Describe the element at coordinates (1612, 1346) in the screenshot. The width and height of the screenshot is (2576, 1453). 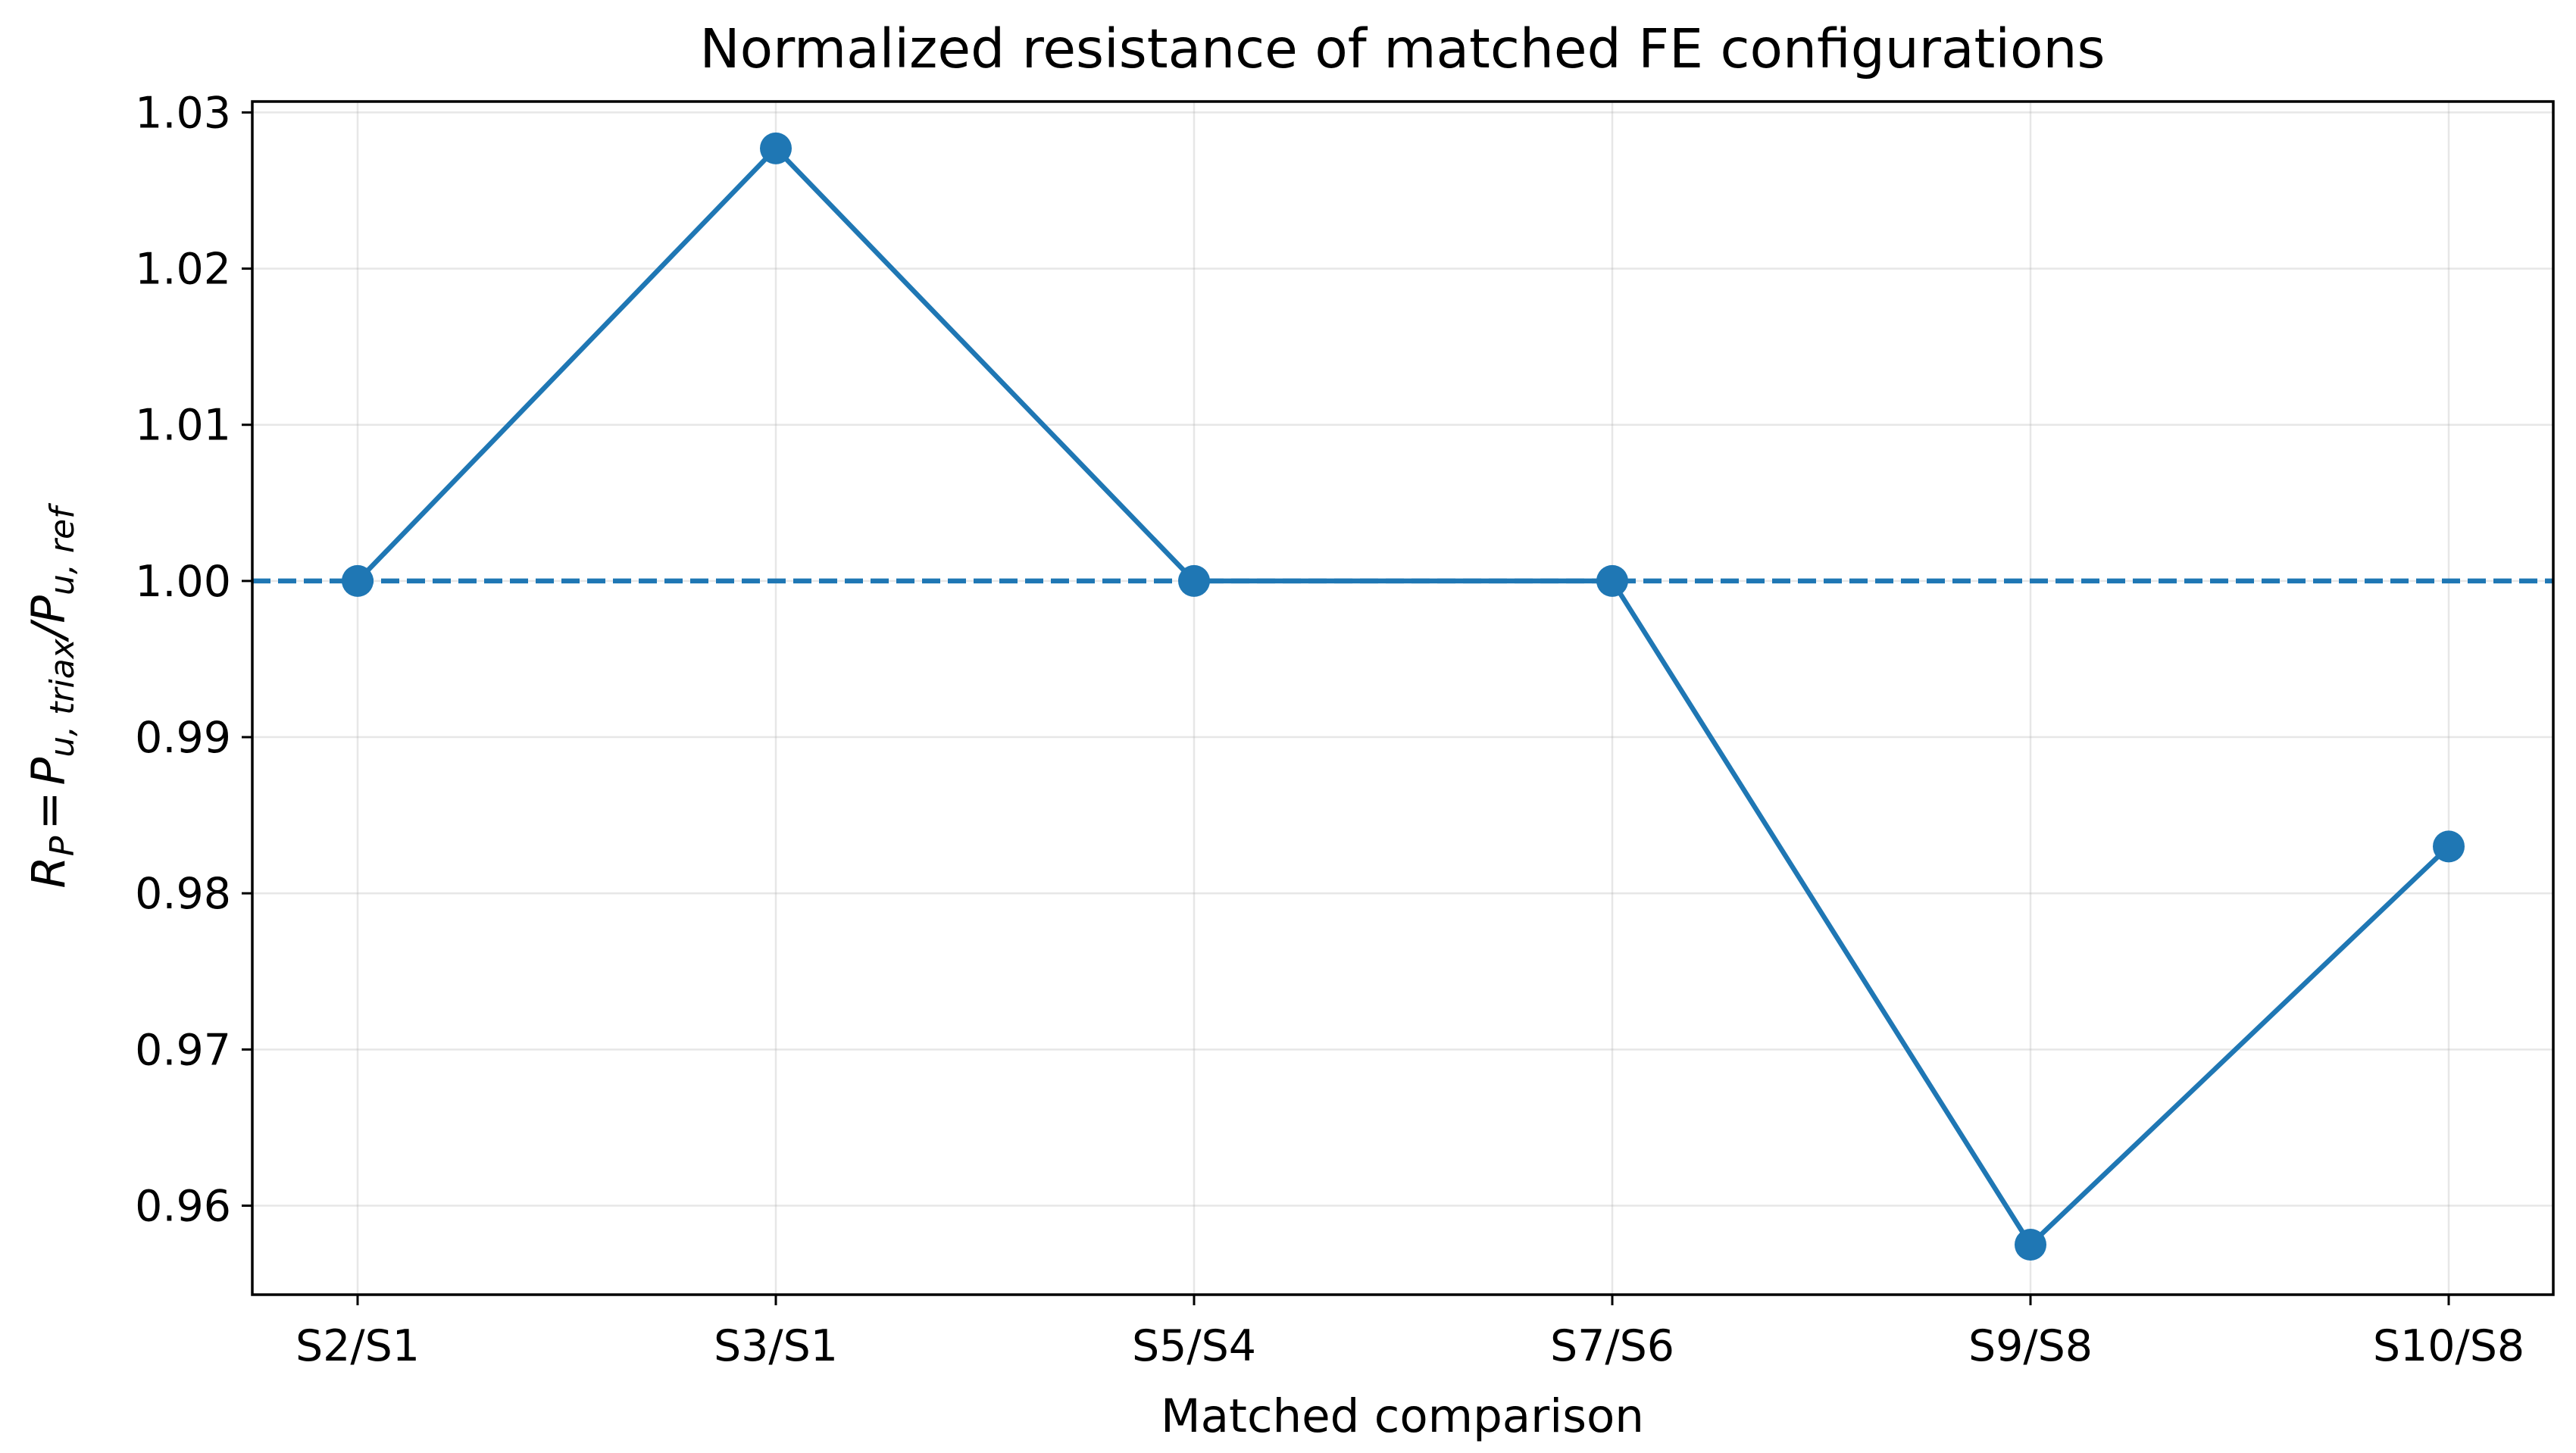
I see `x-tick-label: S7/S6` at that location.